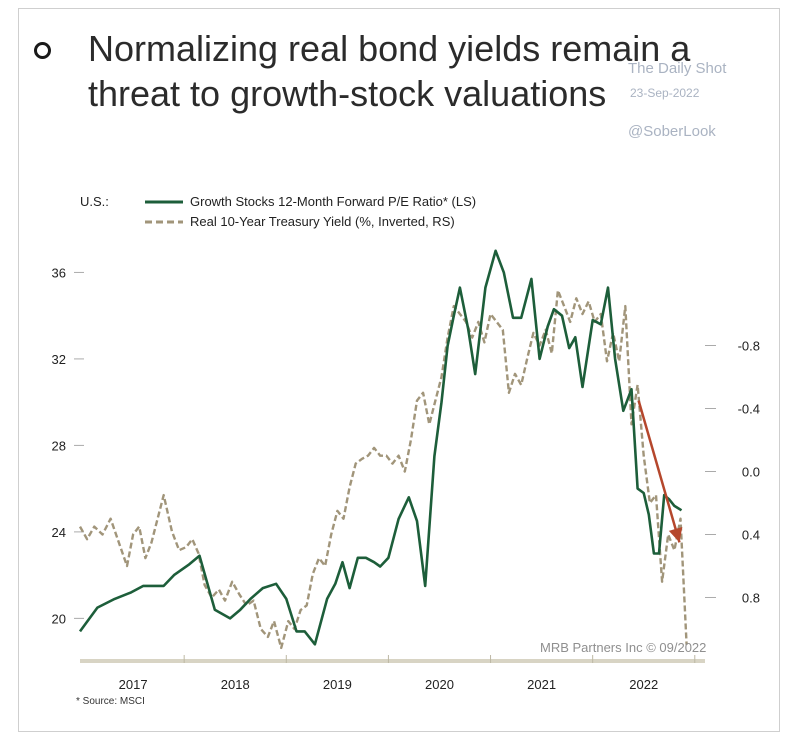 This screenshot has width=800, height=748. Describe the element at coordinates (59, 272) in the screenshot. I see `left-tick-label-4: 36` at that location.